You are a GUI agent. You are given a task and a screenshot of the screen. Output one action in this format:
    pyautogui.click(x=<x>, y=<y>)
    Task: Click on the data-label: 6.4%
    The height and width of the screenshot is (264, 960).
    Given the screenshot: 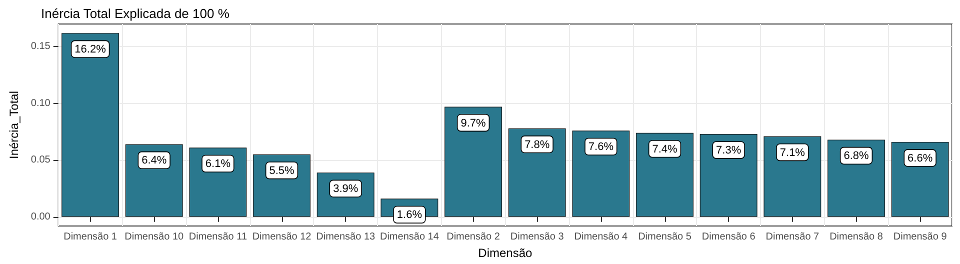 What is the action you would take?
    pyautogui.click(x=154, y=160)
    